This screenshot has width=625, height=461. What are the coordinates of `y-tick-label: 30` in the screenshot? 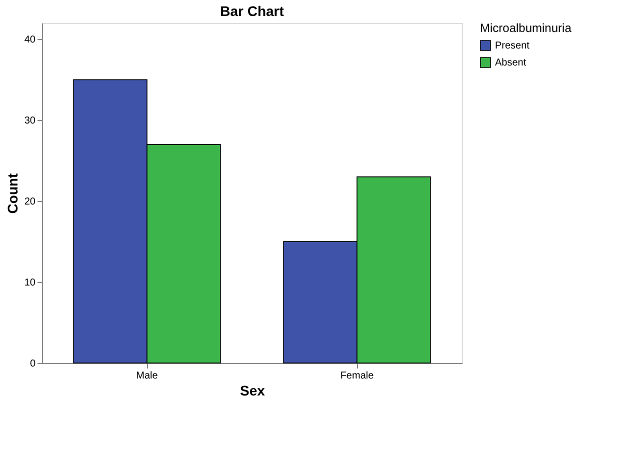 It's located at (30, 121).